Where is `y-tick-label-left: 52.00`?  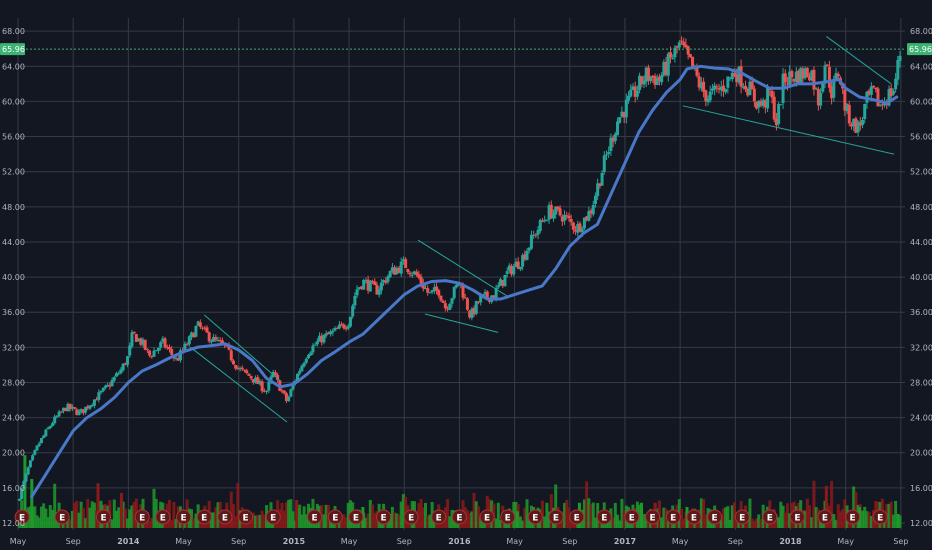 y-tick-label-left: 52.00 is located at coordinates (13, 172).